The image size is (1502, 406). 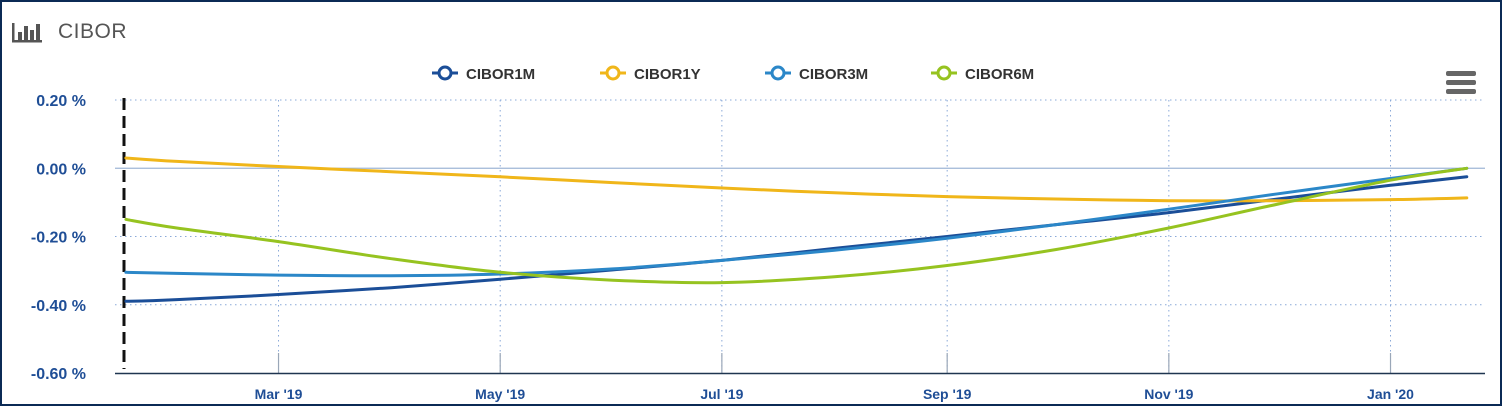 What do you see at coordinates (721, 394) in the screenshot?
I see `x-tick-label: Jul '19` at bounding box center [721, 394].